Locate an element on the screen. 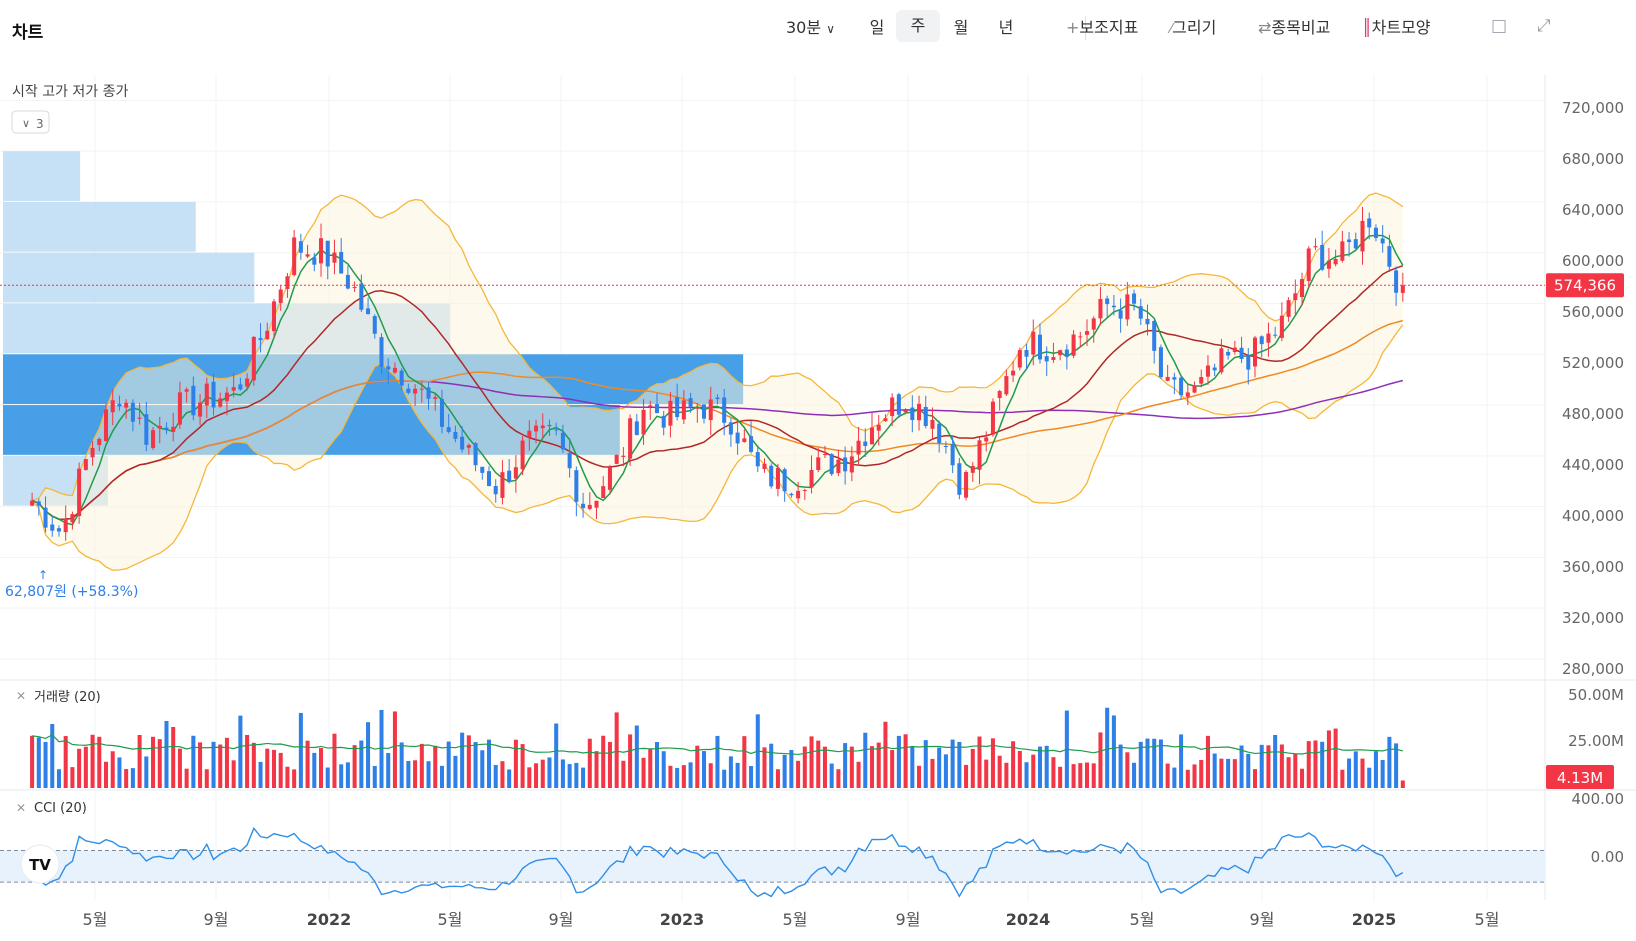 The height and width of the screenshot is (941, 1636). compare-button: ⇄종목비교 is located at coordinates (1294, 28).